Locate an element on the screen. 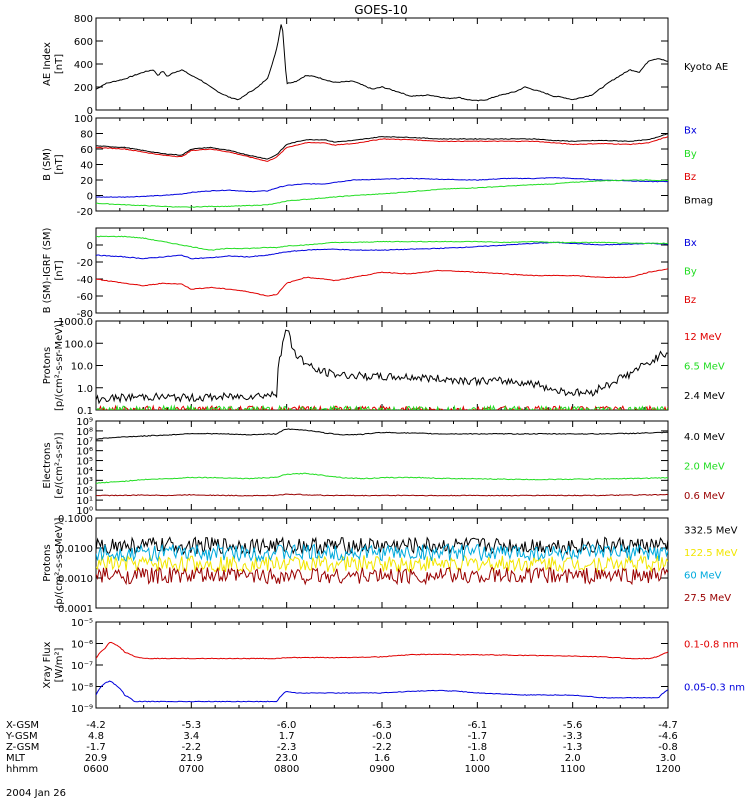  y-tick-label: 40 is located at coordinates (86, 166).